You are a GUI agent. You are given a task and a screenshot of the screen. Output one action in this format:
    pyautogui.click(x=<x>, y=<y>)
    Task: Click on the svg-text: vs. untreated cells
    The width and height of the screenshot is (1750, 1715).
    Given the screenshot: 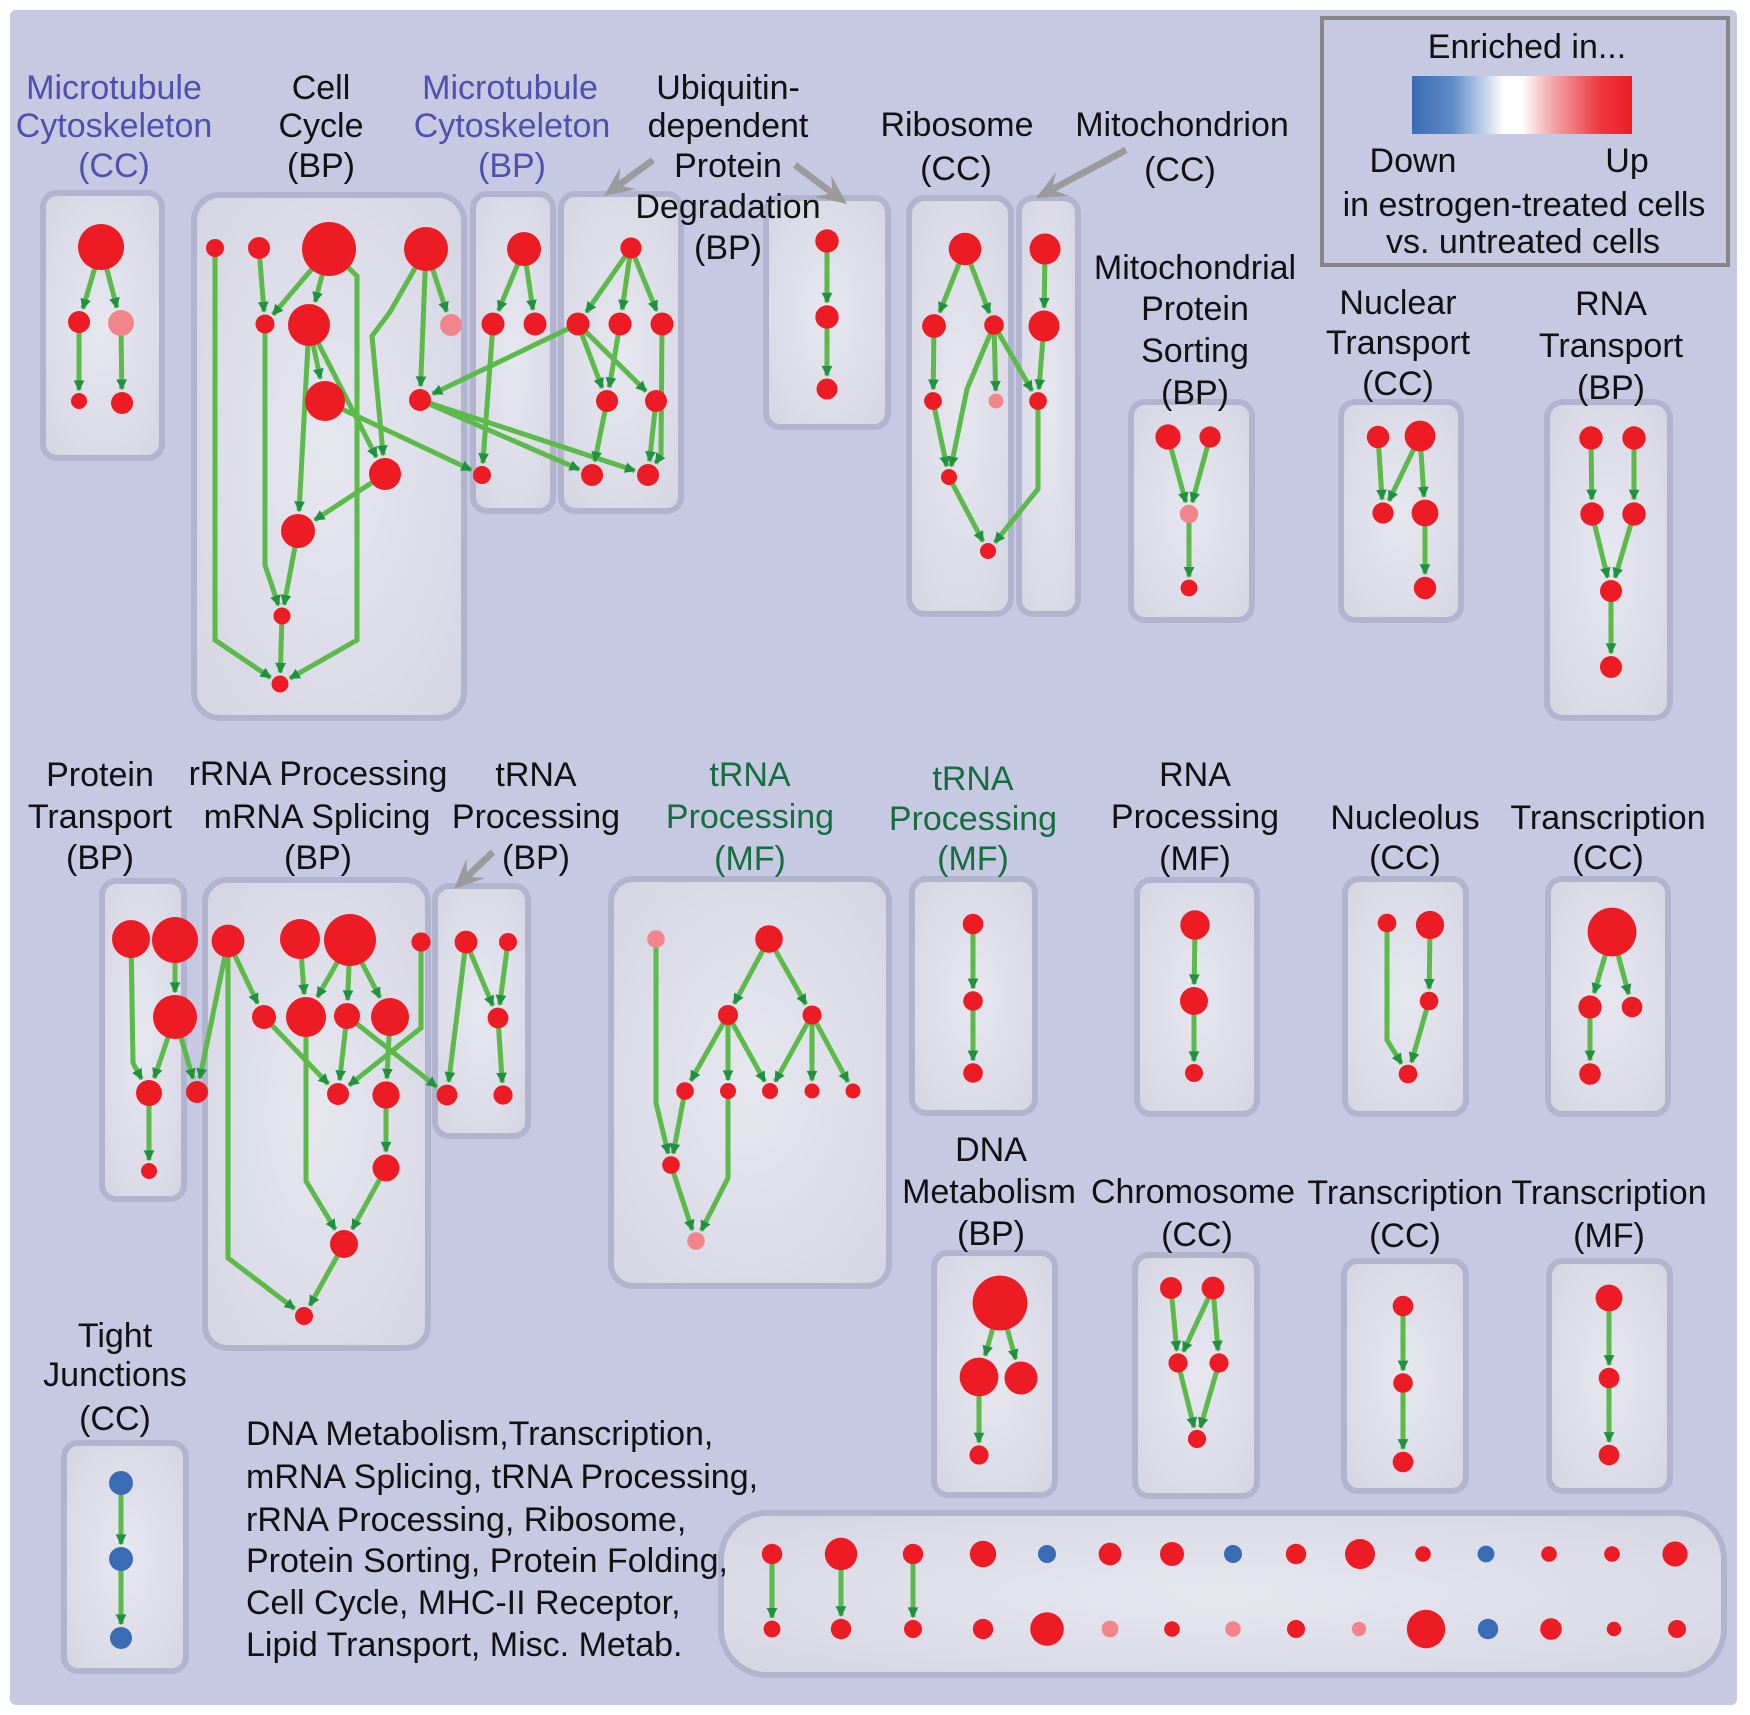 What is the action you would take?
    pyautogui.click(x=1523, y=242)
    